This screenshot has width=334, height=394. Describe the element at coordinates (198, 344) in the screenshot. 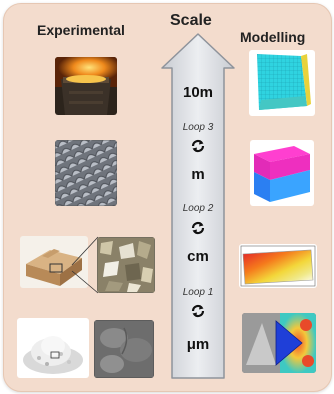

I see `scale-label-um: μm` at that location.